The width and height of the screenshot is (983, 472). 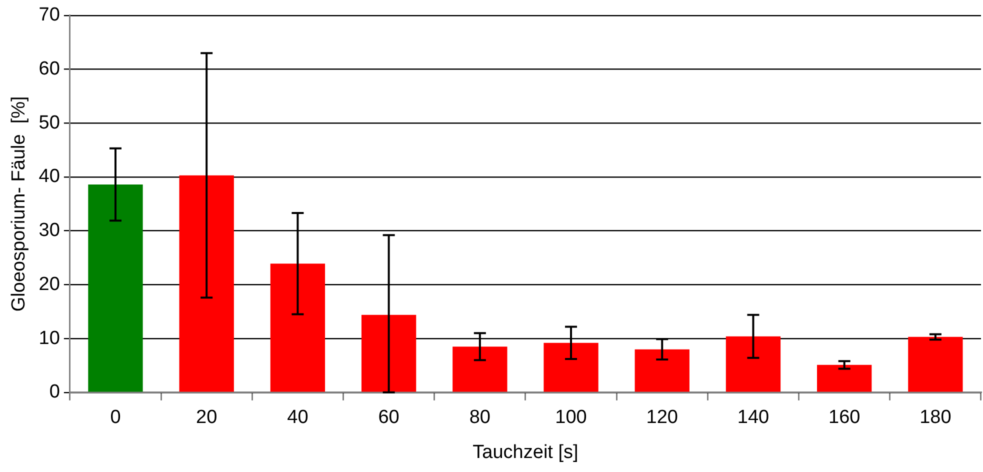 I want to click on x-tick-label: 80, so click(x=479, y=417).